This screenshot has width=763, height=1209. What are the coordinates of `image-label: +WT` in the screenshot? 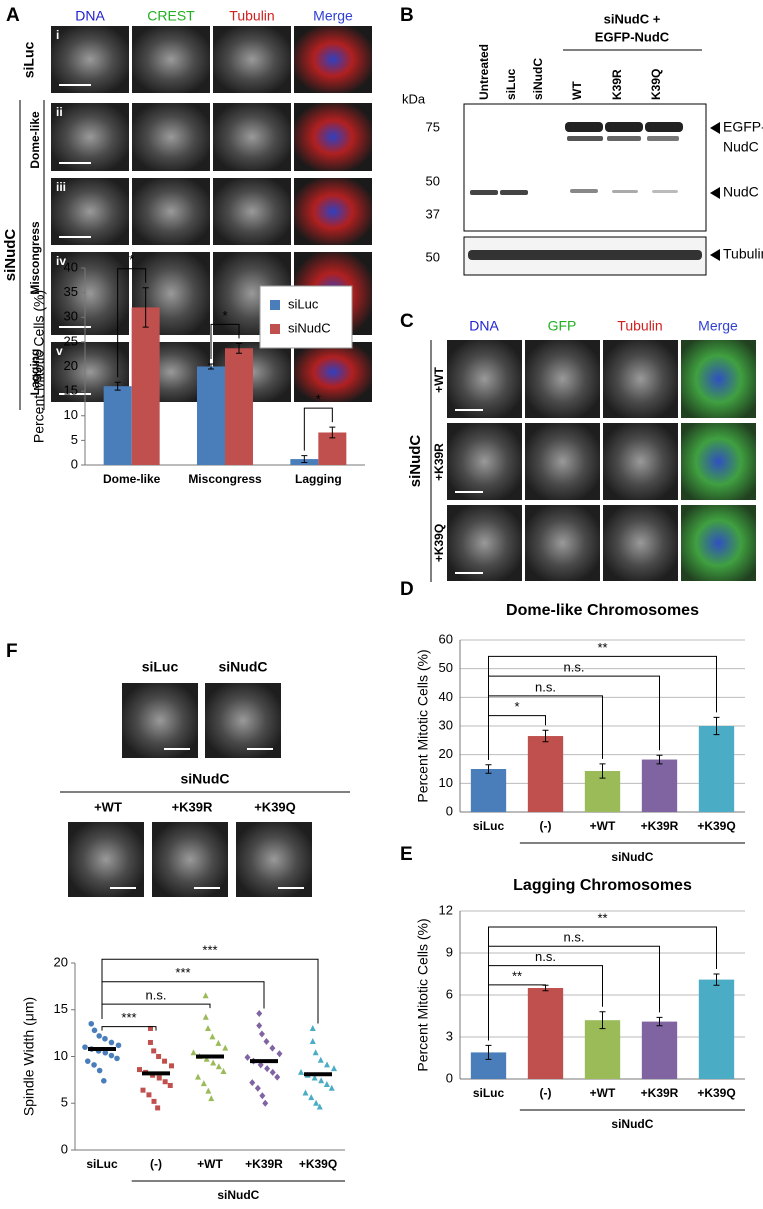 It's located at (108, 806).